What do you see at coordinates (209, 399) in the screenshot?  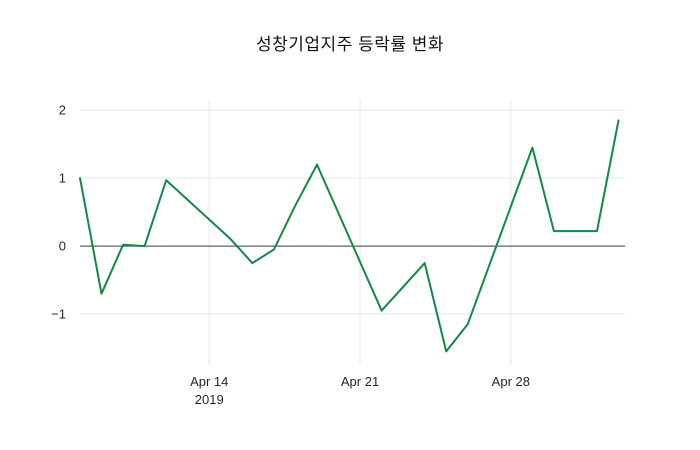 I see `x-tick-year-label: 2019` at bounding box center [209, 399].